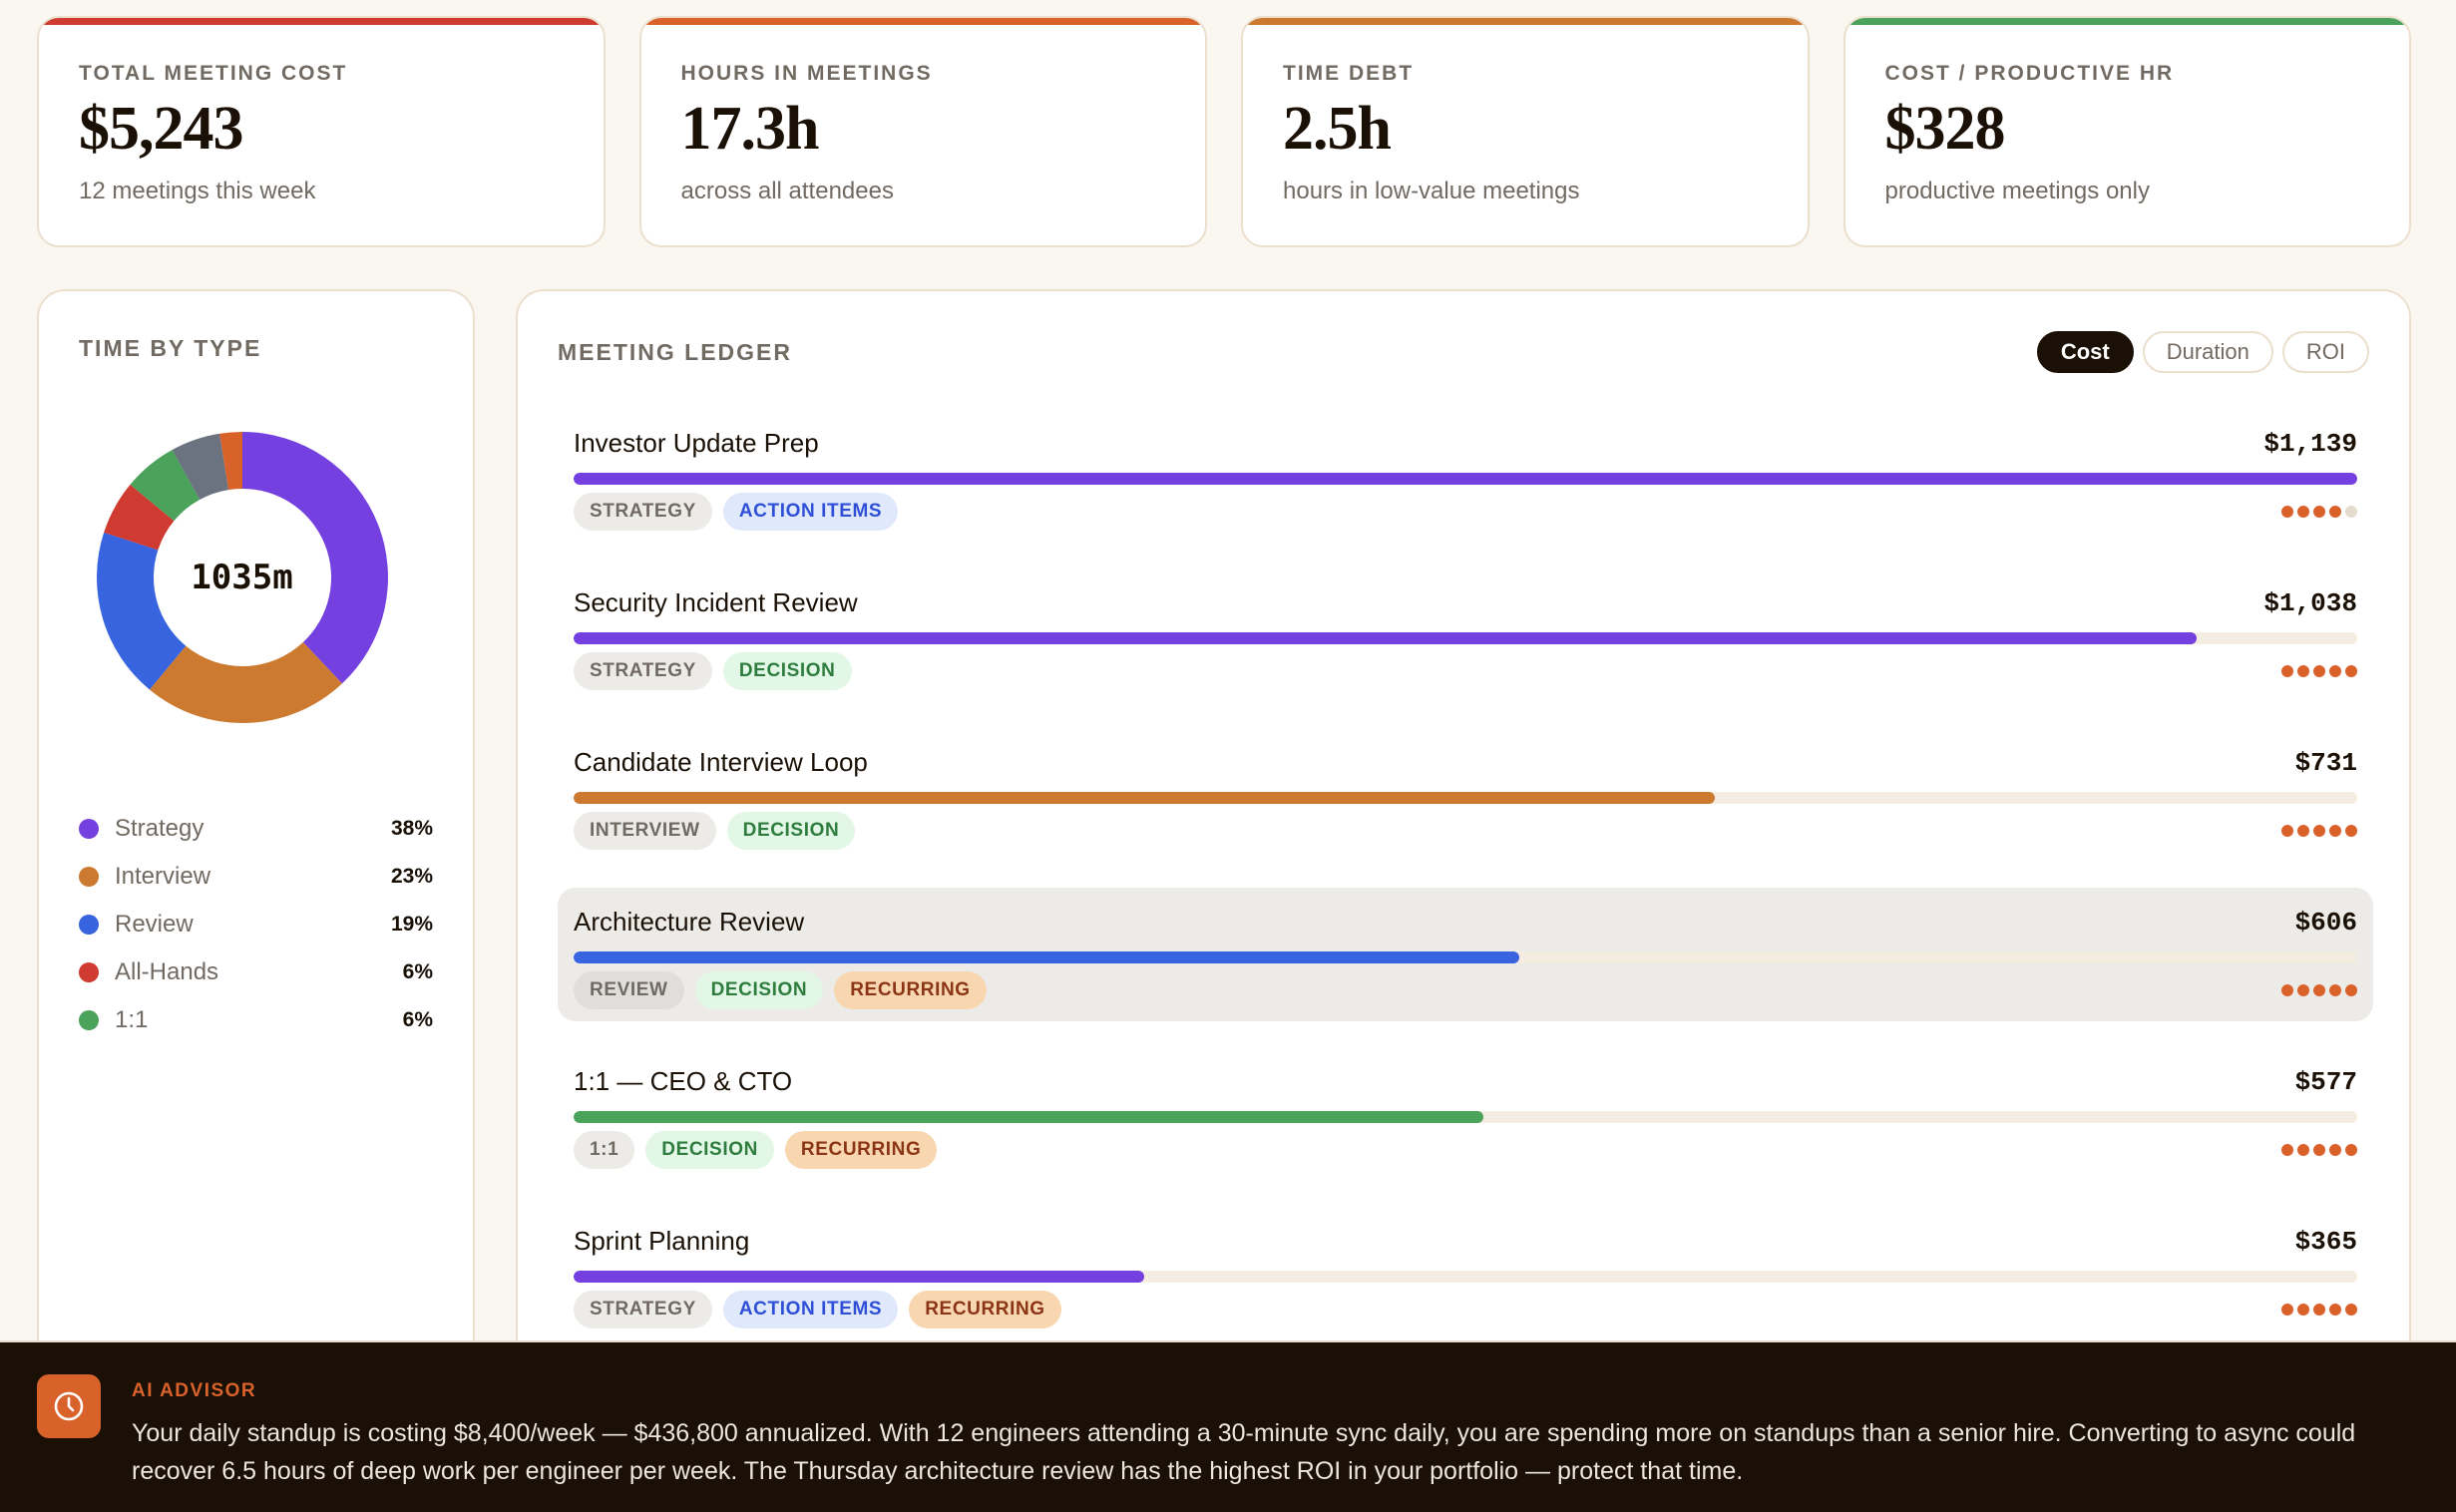 This screenshot has height=1512, width=2456. What do you see at coordinates (817, 1309) in the screenshot?
I see `tag-list: Strategy Action Items Recurring` at bounding box center [817, 1309].